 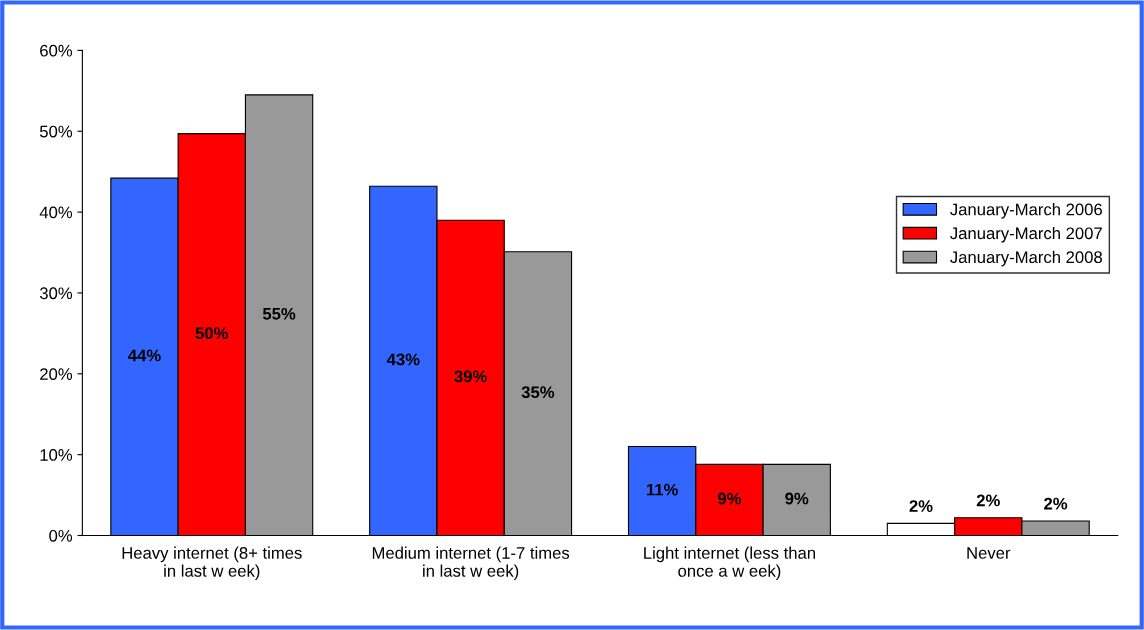 I want to click on data-label: 39%, so click(x=470, y=376).